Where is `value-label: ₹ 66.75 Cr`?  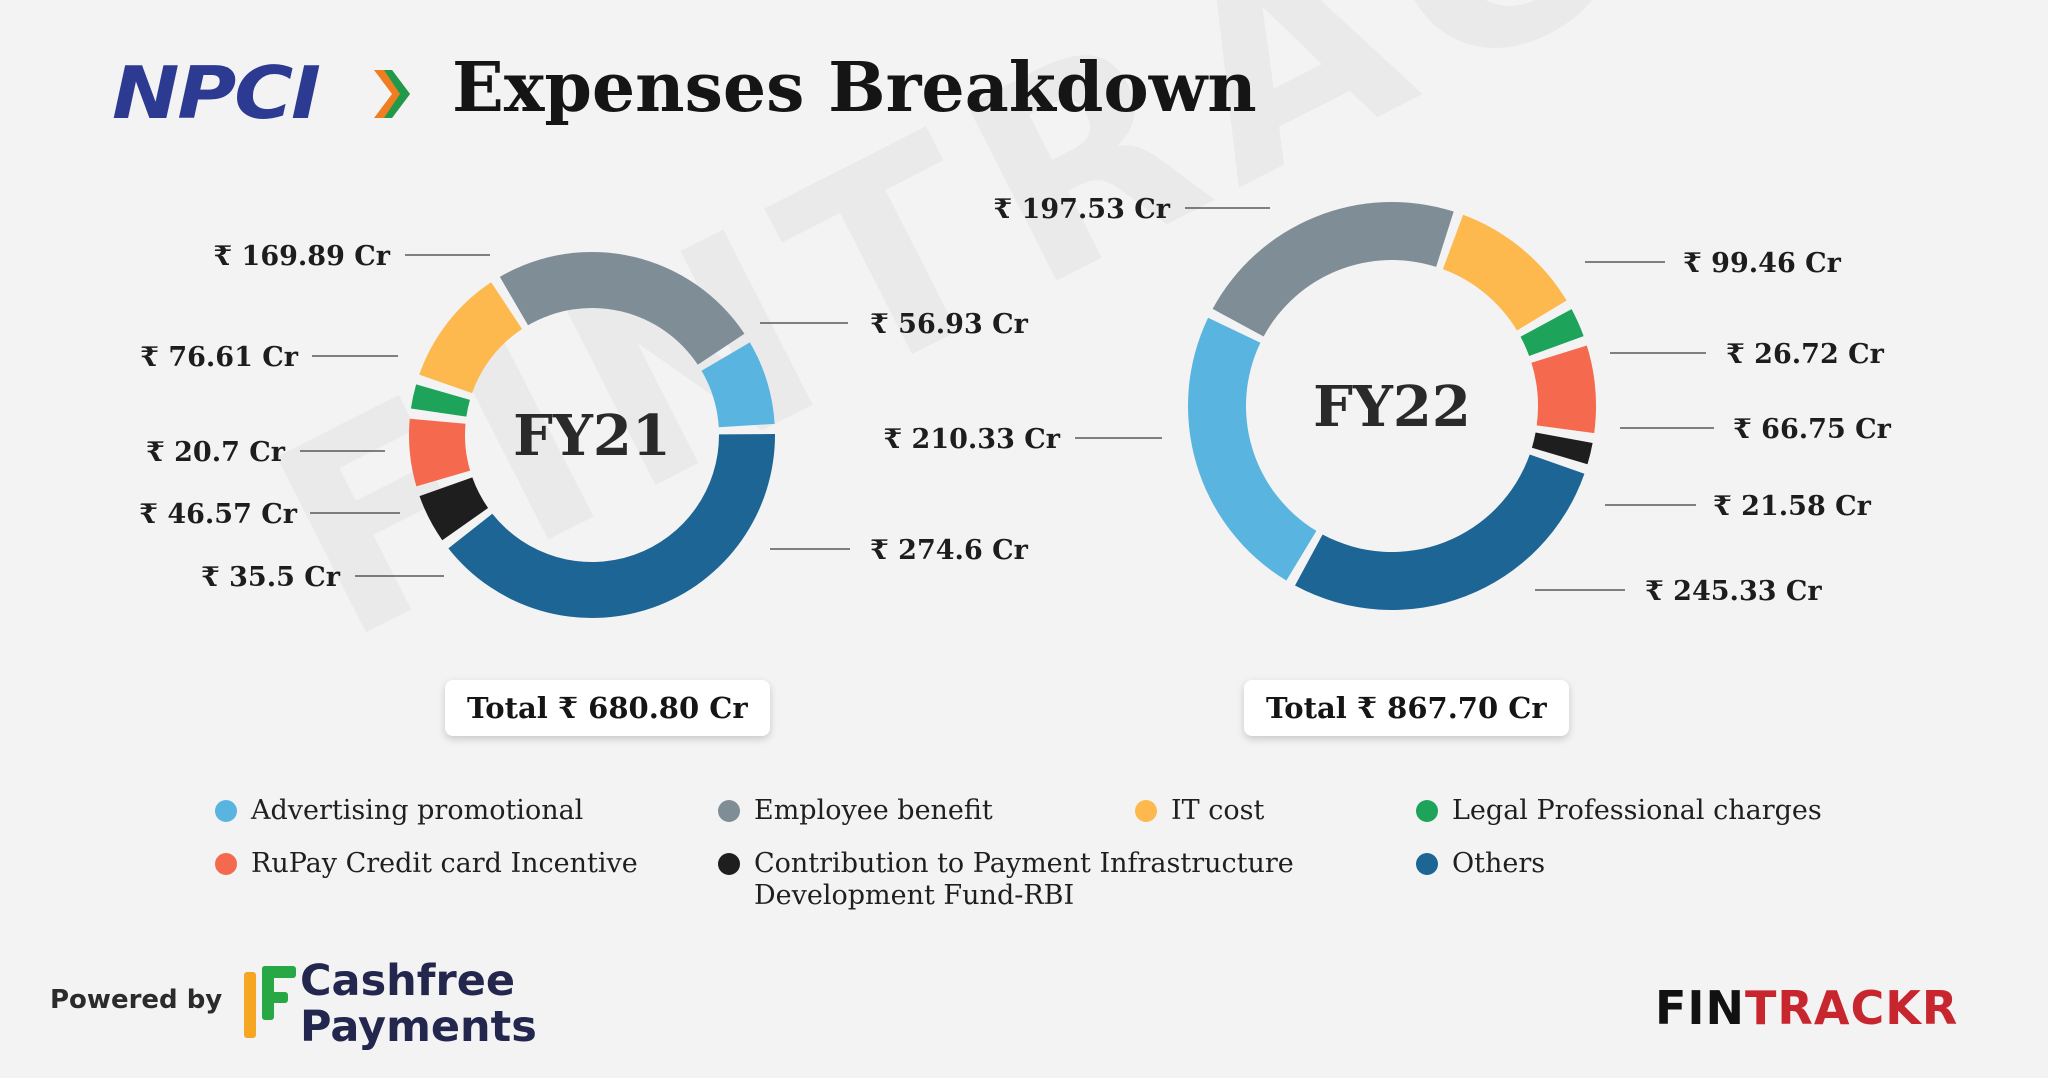 value-label: ₹ 66.75 Cr is located at coordinates (1812, 429).